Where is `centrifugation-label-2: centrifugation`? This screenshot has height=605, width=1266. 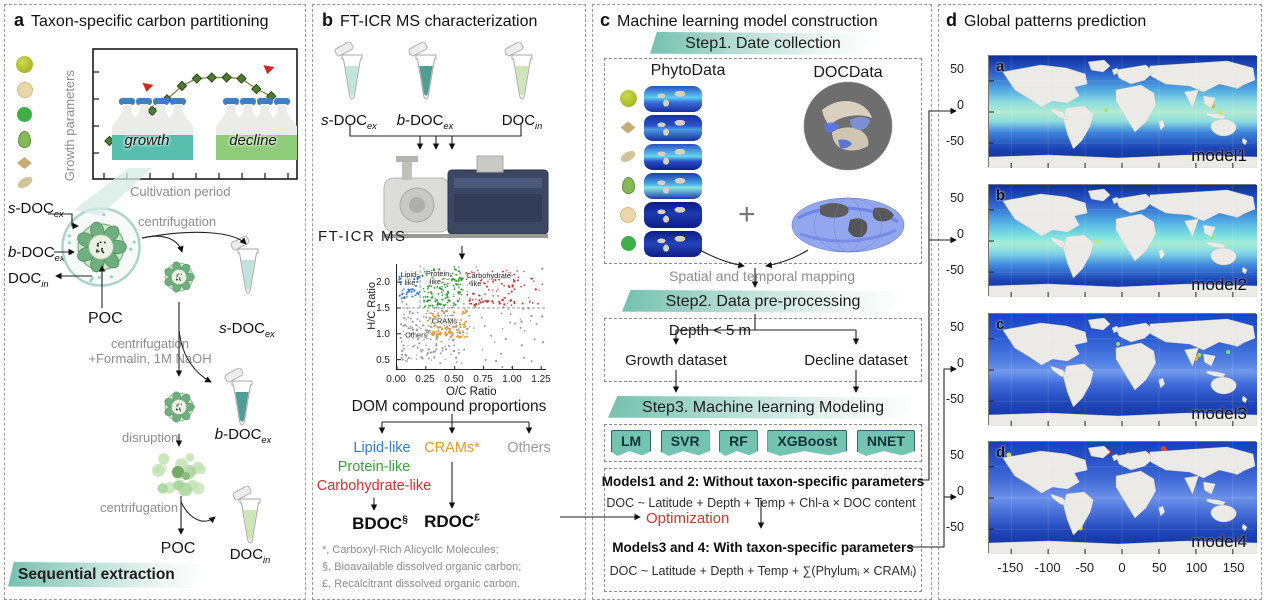
centrifugation-label-2: centrifugation is located at coordinates (150, 343).